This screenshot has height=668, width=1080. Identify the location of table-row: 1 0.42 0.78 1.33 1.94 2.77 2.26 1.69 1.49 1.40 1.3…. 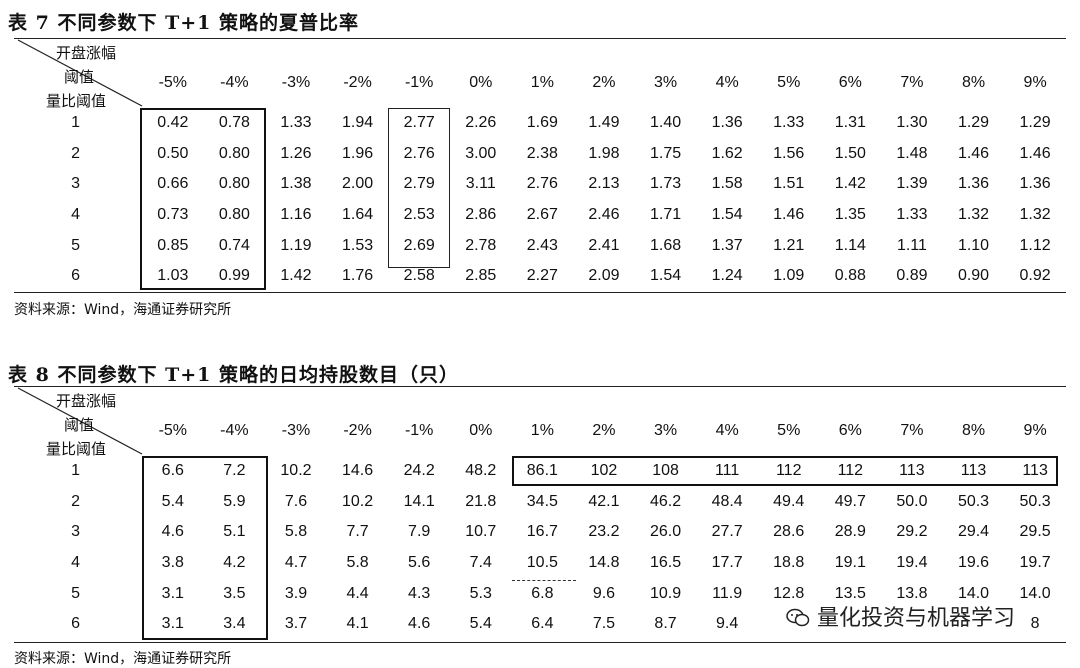
(540, 123).